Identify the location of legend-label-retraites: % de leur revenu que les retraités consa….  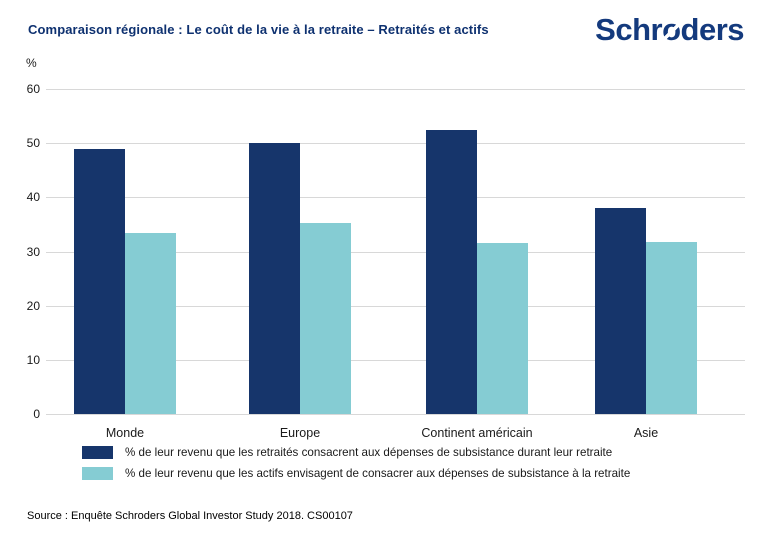
(369, 452).